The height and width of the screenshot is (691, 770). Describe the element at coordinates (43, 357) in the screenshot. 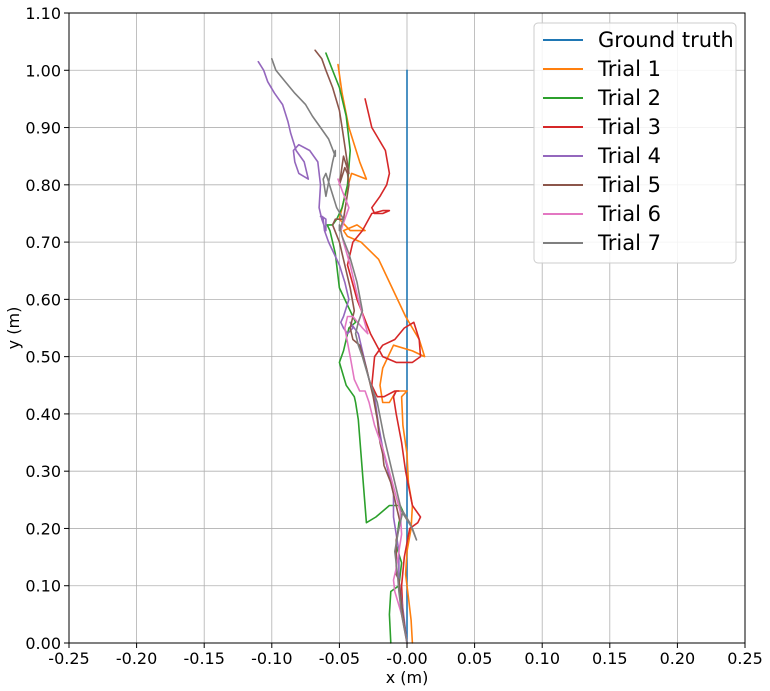

I see `y-tick-label: 0.50` at that location.